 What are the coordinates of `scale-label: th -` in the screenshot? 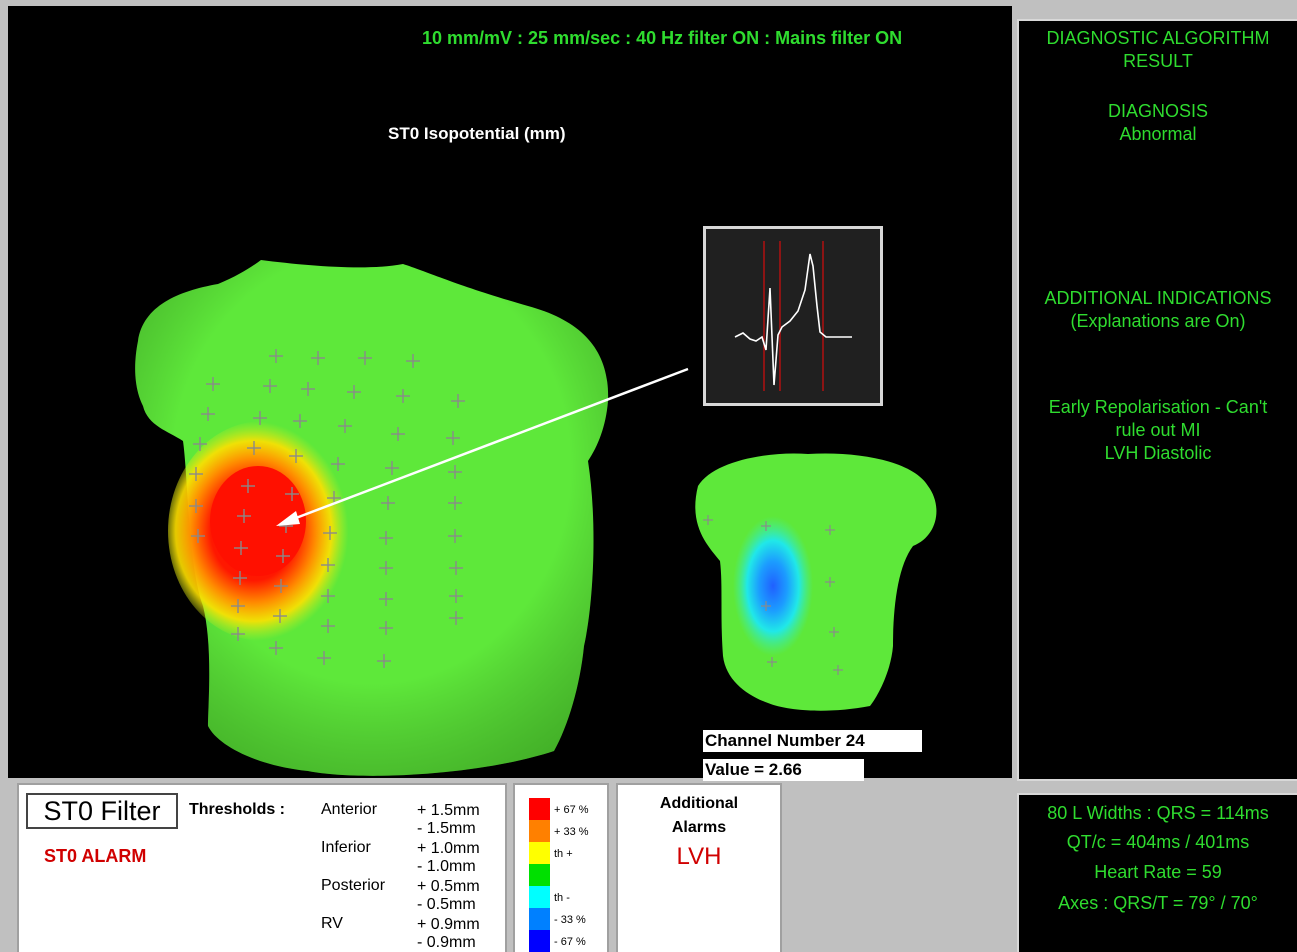 It's located at (562, 898).